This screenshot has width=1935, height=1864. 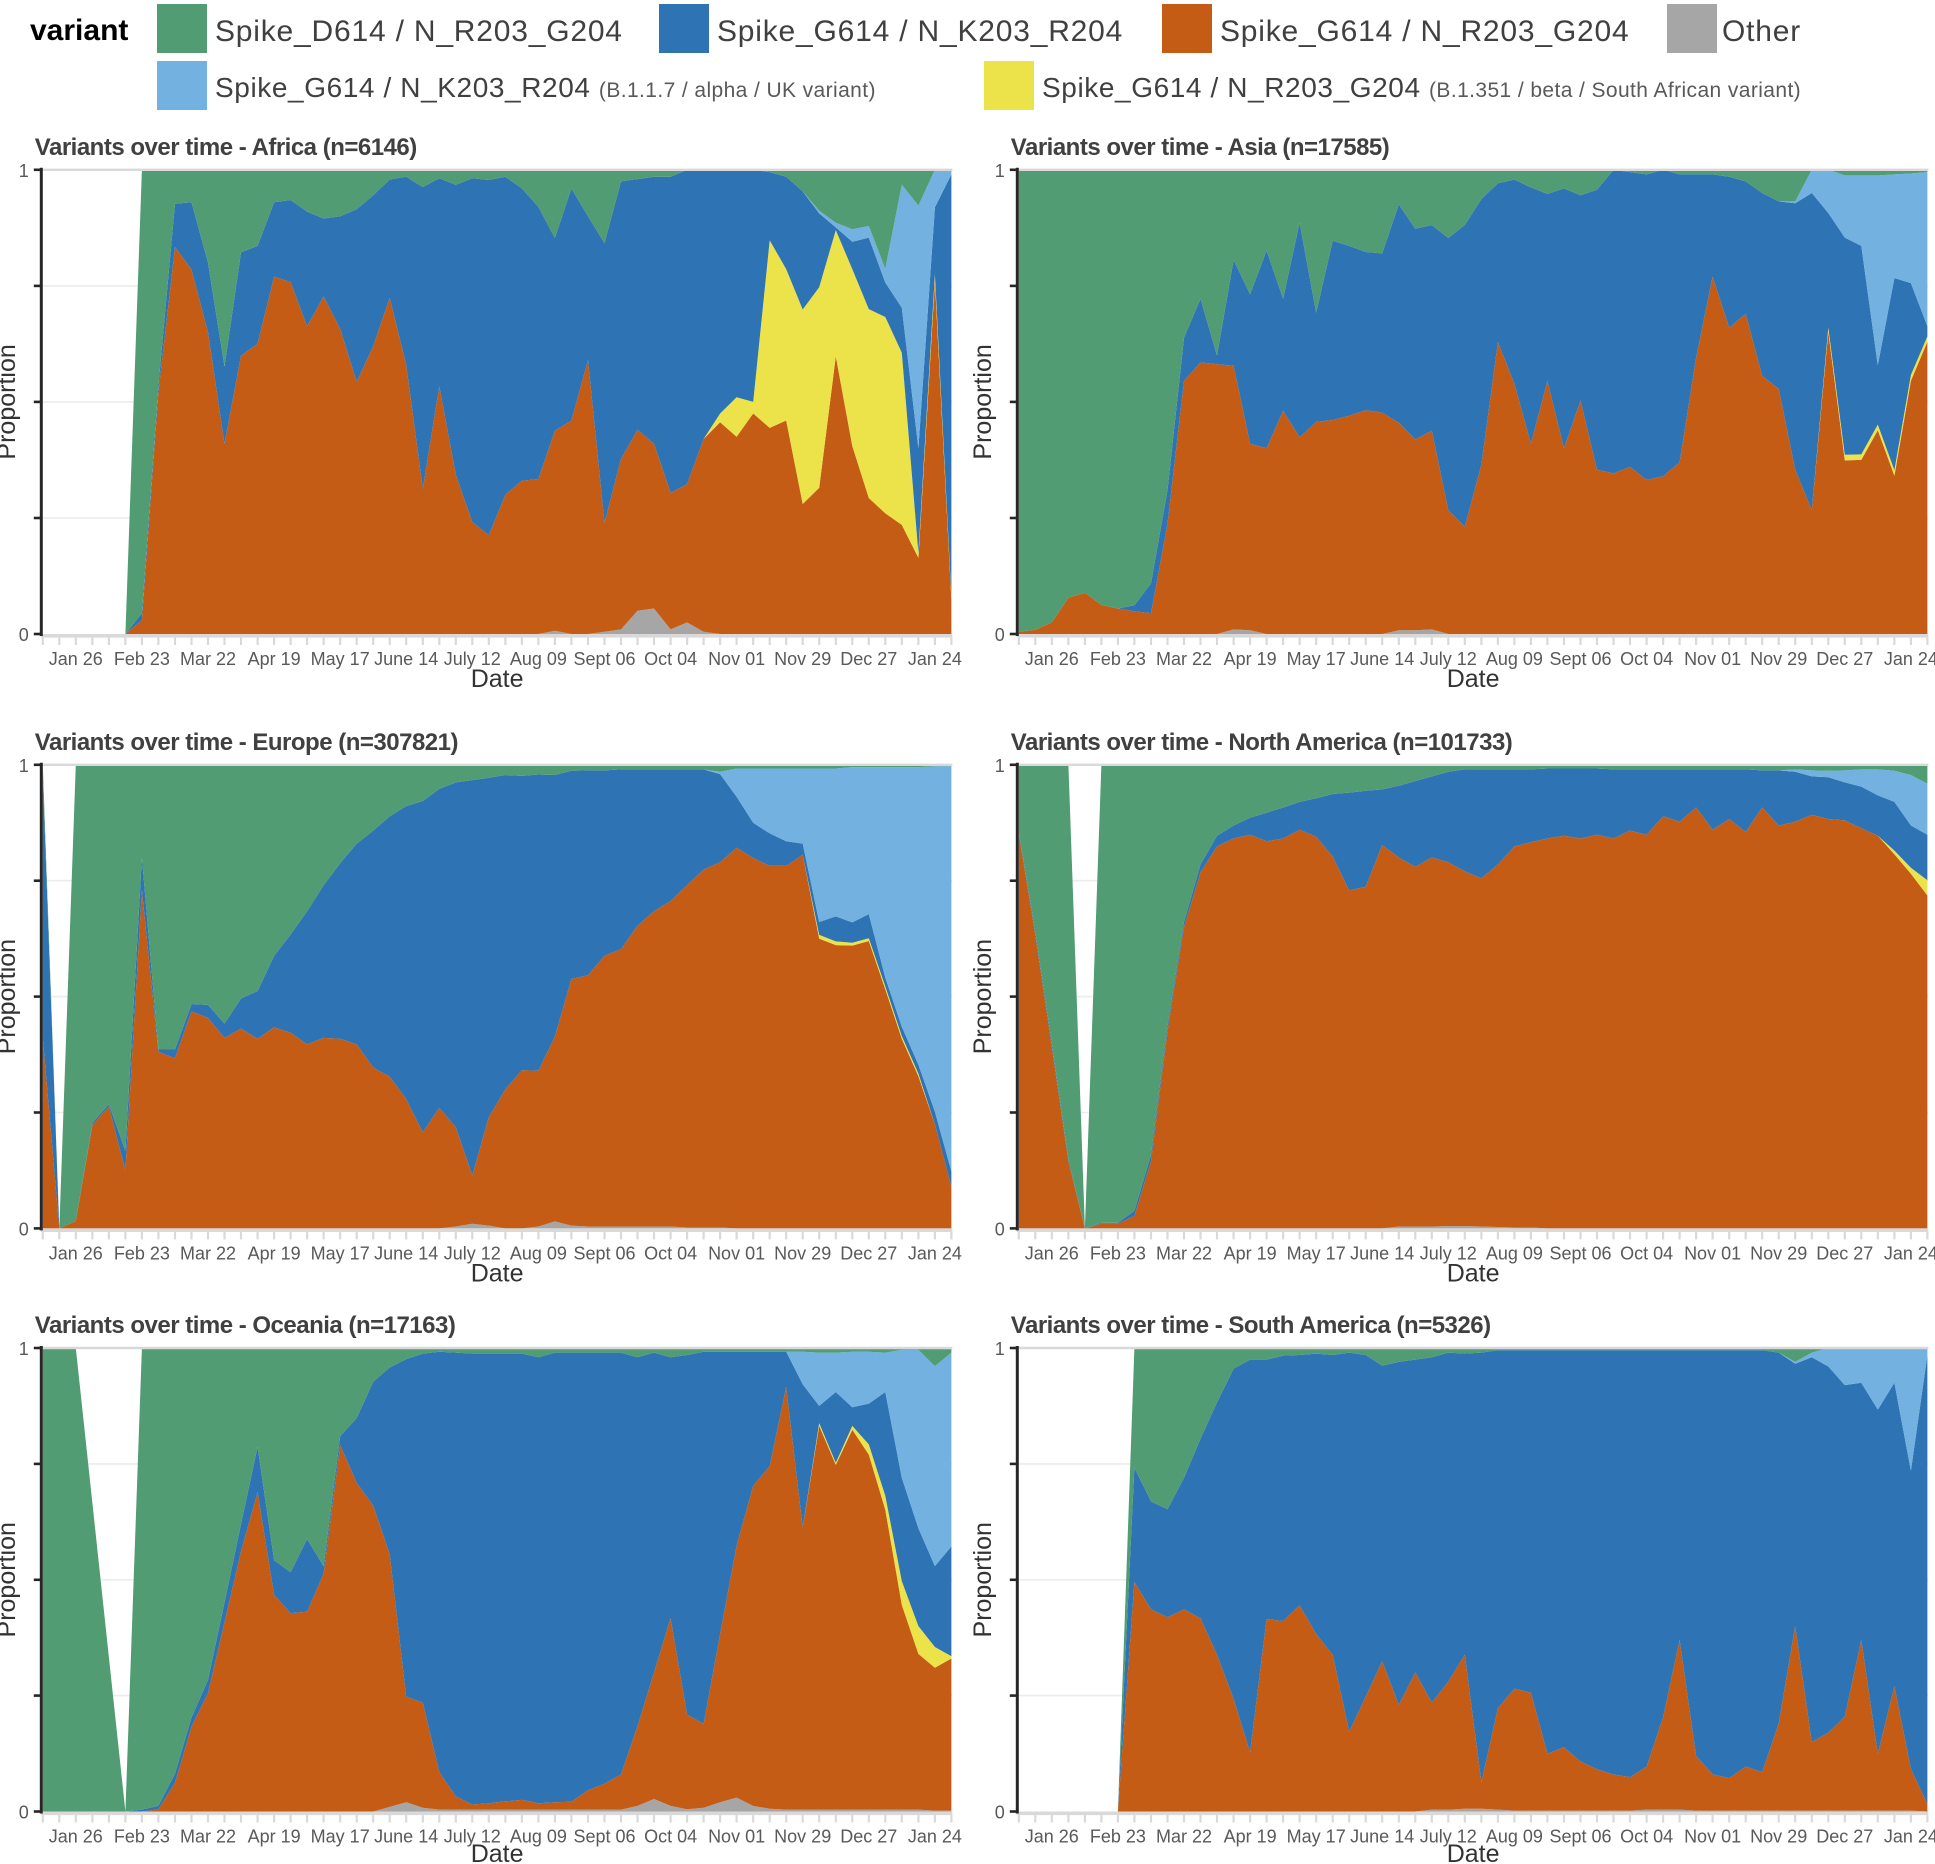 I want to click on svg-text:Variants over time - Asia (n=1: Variants over time - Asia (n=17585), so click(x=1200, y=147).